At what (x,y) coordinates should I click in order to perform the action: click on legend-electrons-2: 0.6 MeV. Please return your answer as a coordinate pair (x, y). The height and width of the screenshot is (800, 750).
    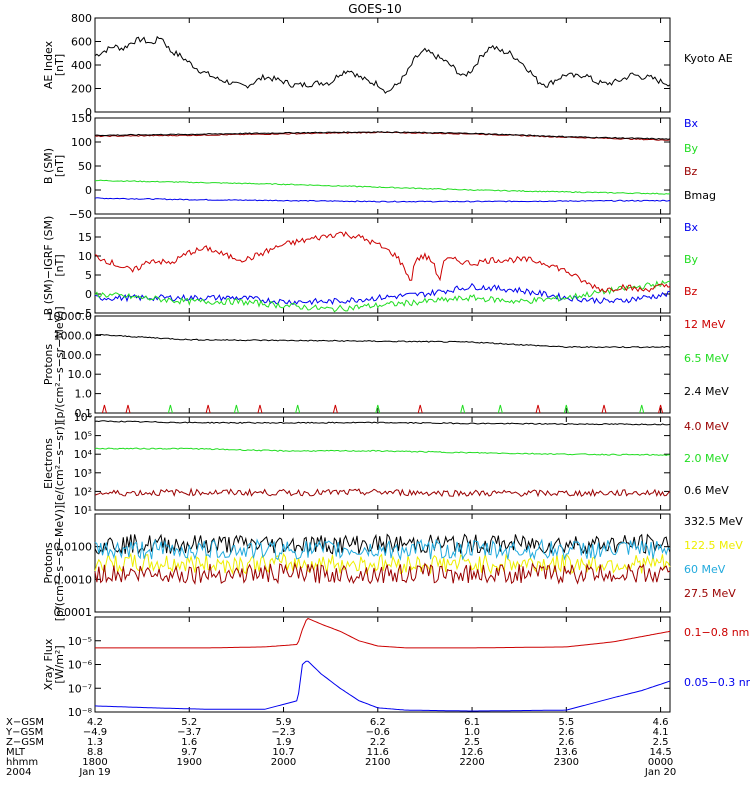
    Looking at the image, I should click on (706, 490).